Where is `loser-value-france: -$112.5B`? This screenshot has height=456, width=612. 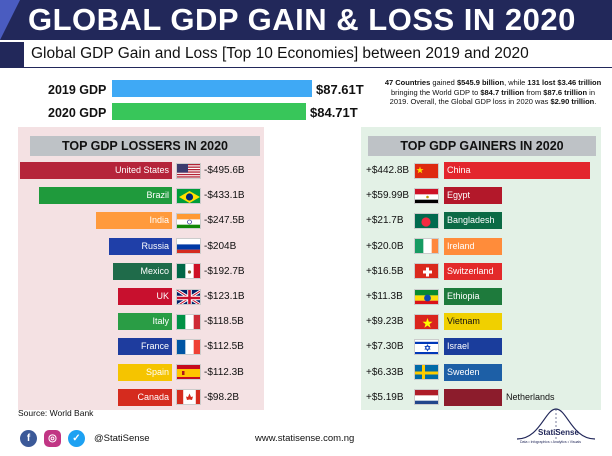
loser-value-france: -$112.5B is located at coordinates (224, 347).